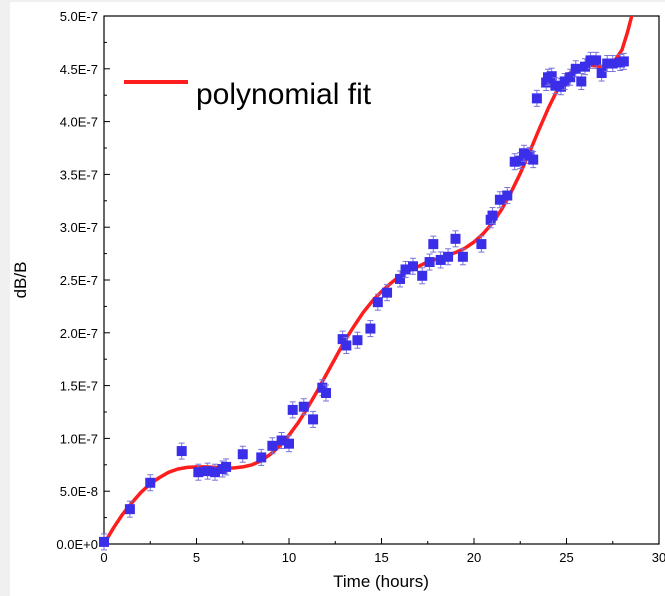 This screenshot has height=596, width=665. What do you see at coordinates (382, 551) in the screenshot?
I see `x-axis-ticks: 0 5 10 15 20 25 30` at bounding box center [382, 551].